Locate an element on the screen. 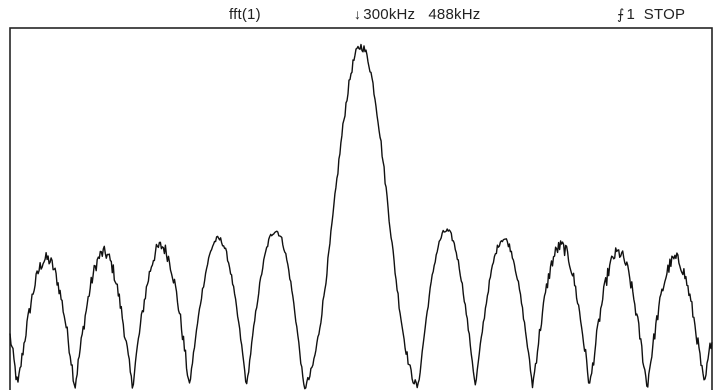  channel-number: 1 is located at coordinates (631, 14).